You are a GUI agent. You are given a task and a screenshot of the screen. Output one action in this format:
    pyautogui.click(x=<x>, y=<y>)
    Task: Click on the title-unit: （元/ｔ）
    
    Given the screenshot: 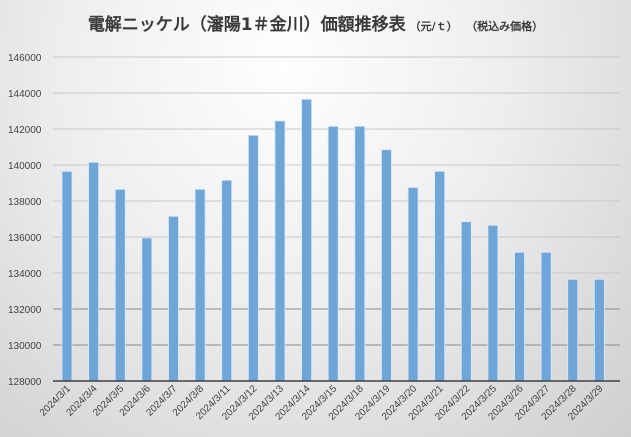 What is the action you would take?
    pyautogui.click(x=433, y=26)
    